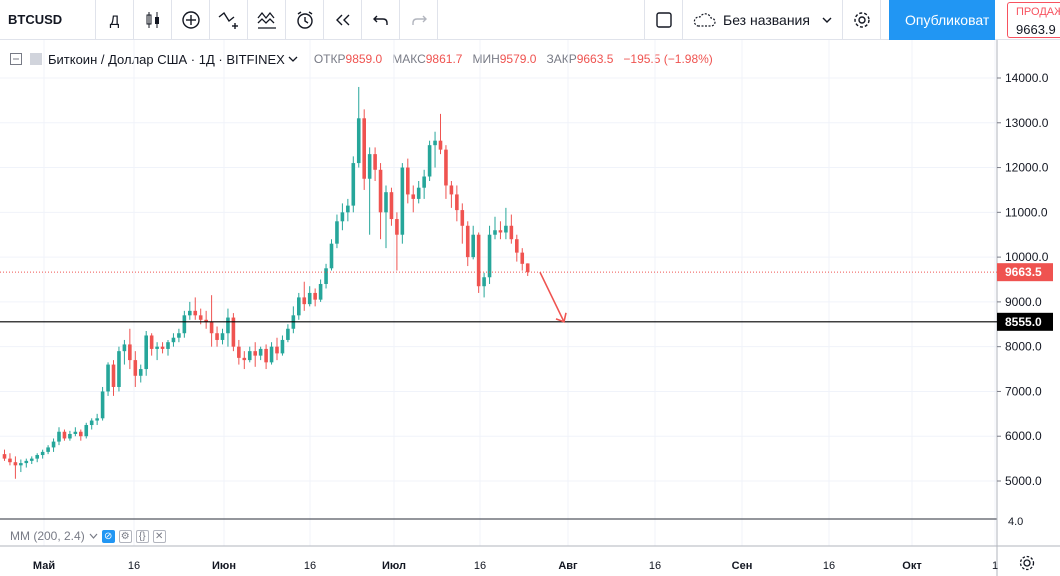 Image resolution: width=1060 pixels, height=576 pixels. Describe the element at coordinates (568, 566) in the screenshot. I see `x-tick-label: Авг` at that location.